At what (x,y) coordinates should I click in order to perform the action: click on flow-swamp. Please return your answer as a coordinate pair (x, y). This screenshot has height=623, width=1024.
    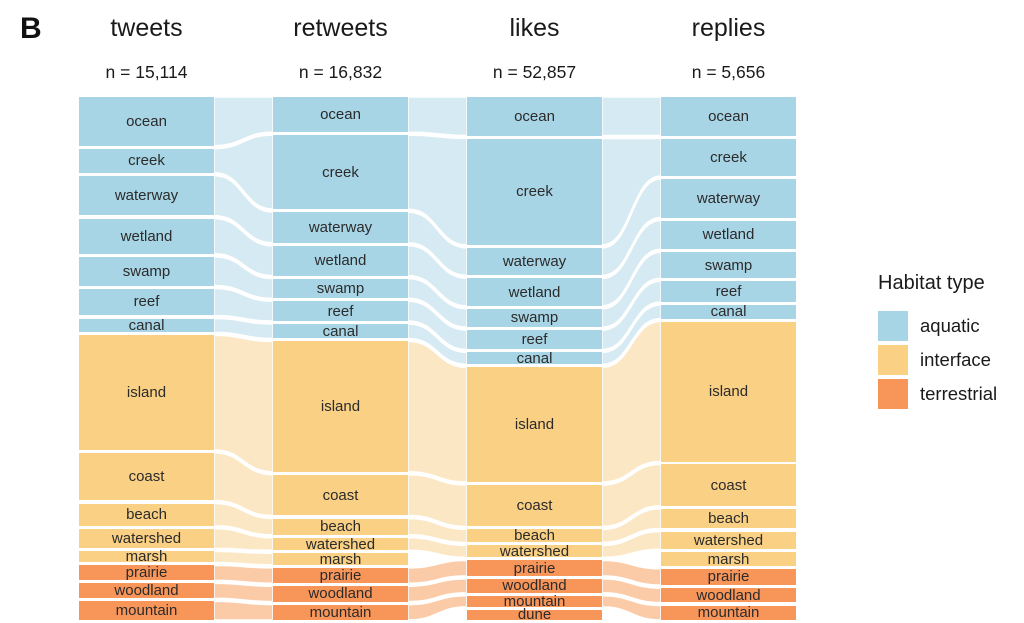
    Looking at the image, I should click on (437, 302).